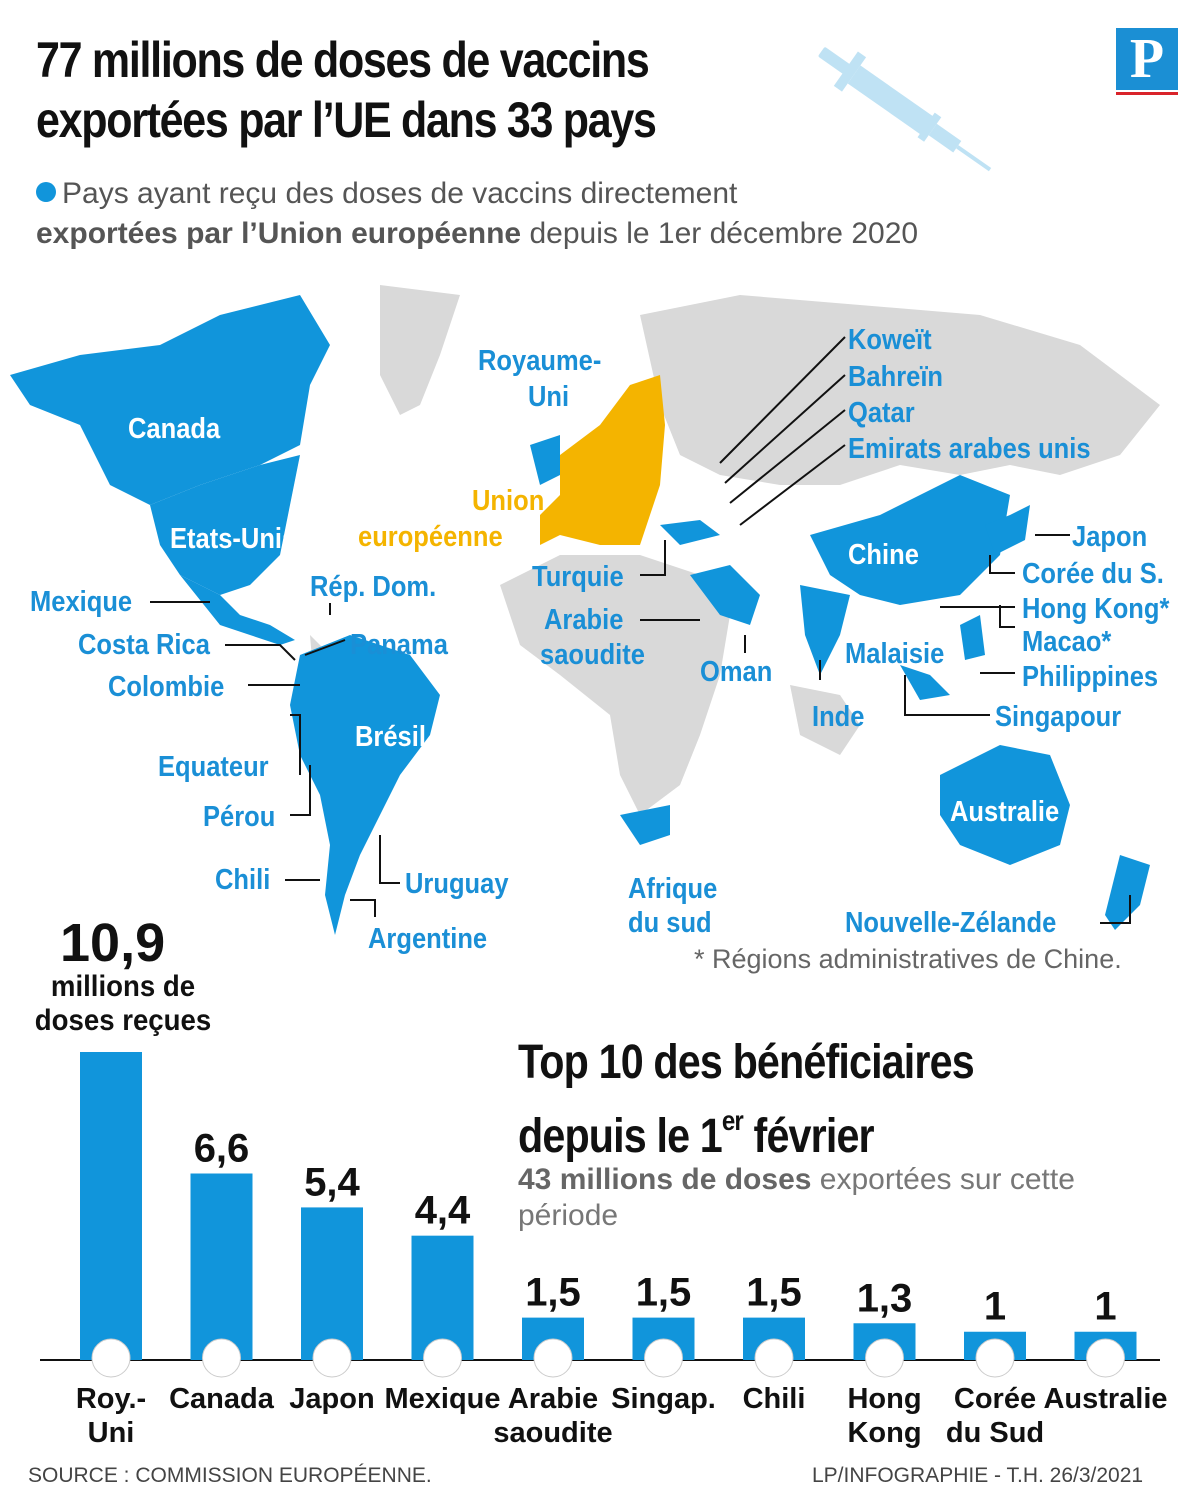 The width and height of the screenshot is (1200, 1500). What do you see at coordinates (1110, 537) in the screenshot?
I see `label-japon: Japon` at bounding box center [1110, 537].